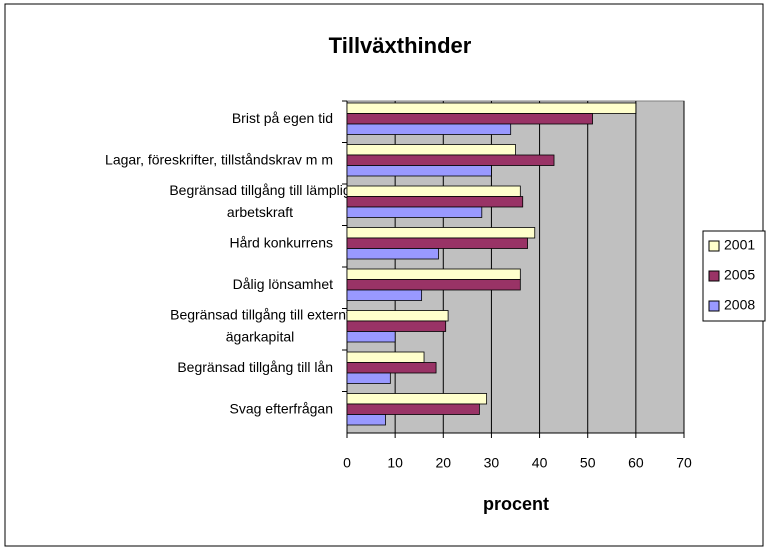  Describe the element at coordinates (283, 283) in the screenshot. I see `y-tick-label: Dålig lönsamhet` at that location.